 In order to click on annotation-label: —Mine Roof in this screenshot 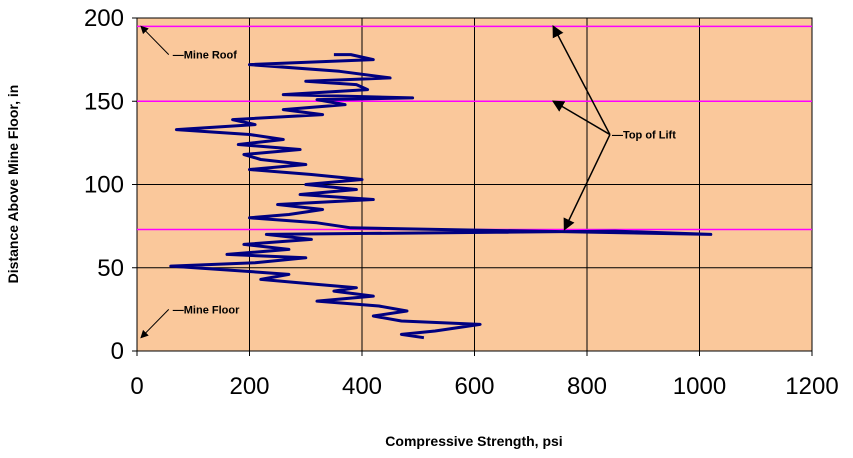, I will do `click(205, 56)`.